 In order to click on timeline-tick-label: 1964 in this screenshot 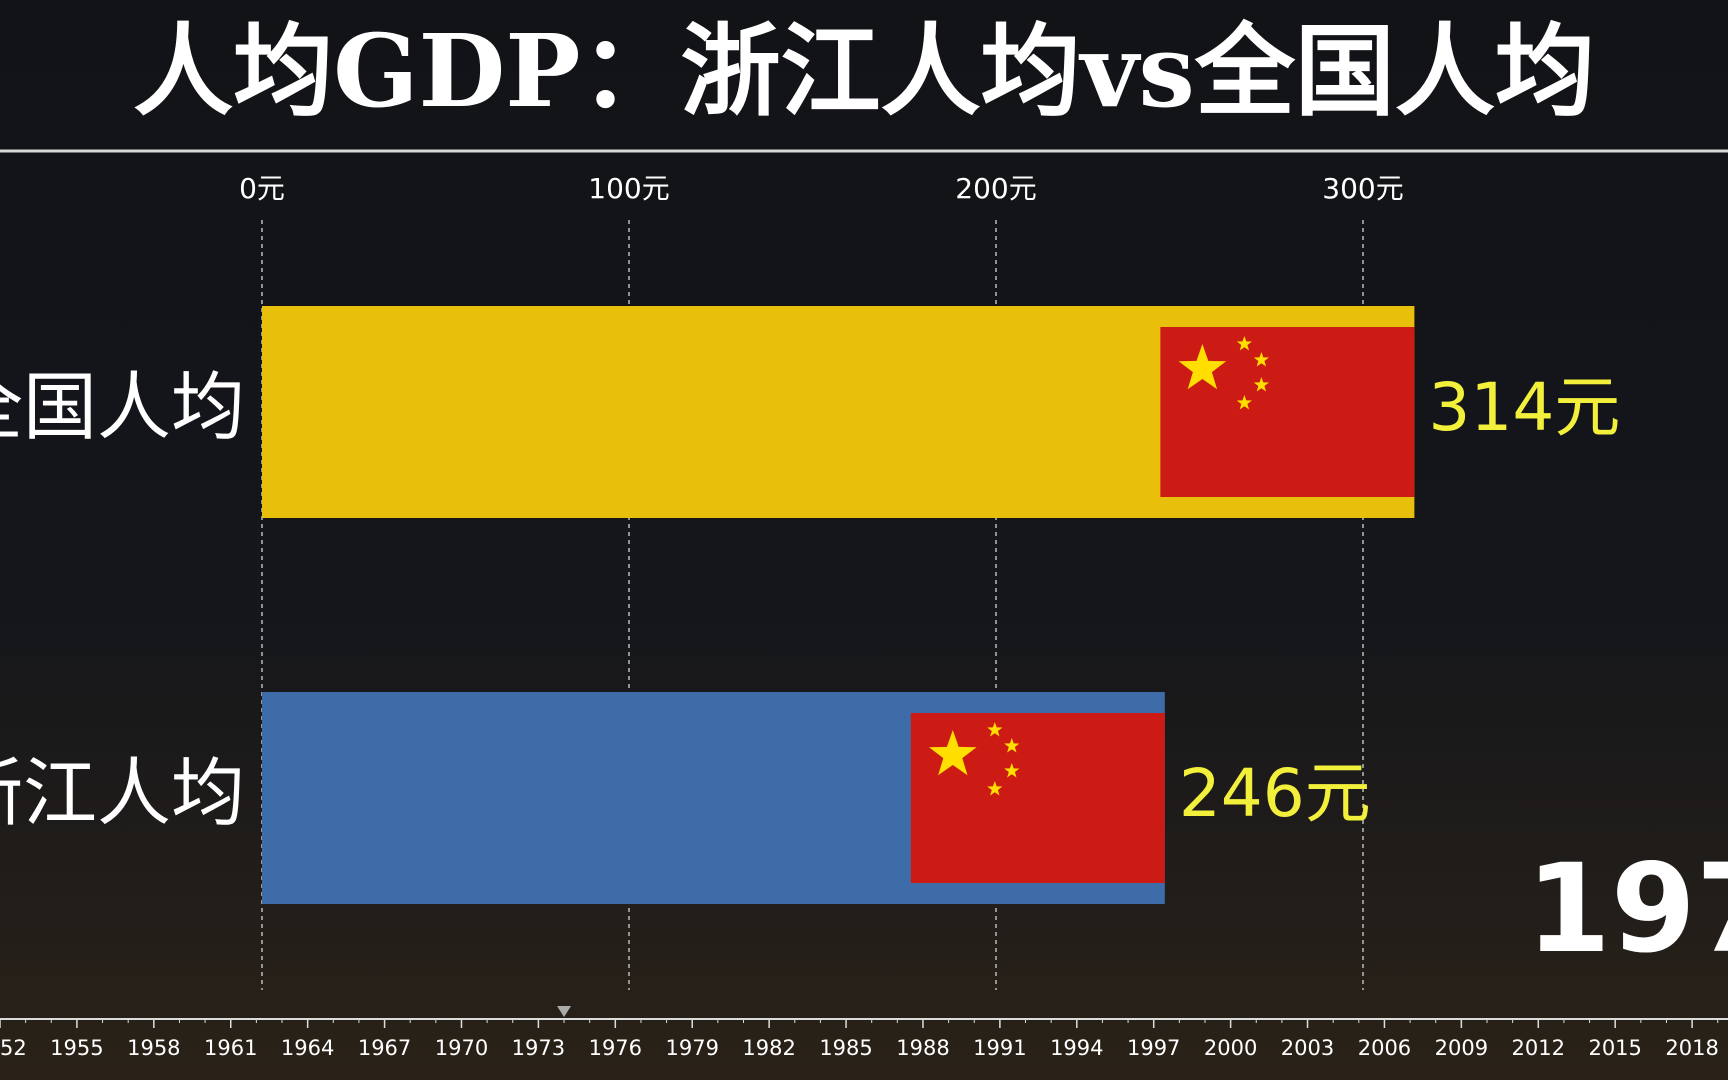, I will do `click(307, 1048)`.